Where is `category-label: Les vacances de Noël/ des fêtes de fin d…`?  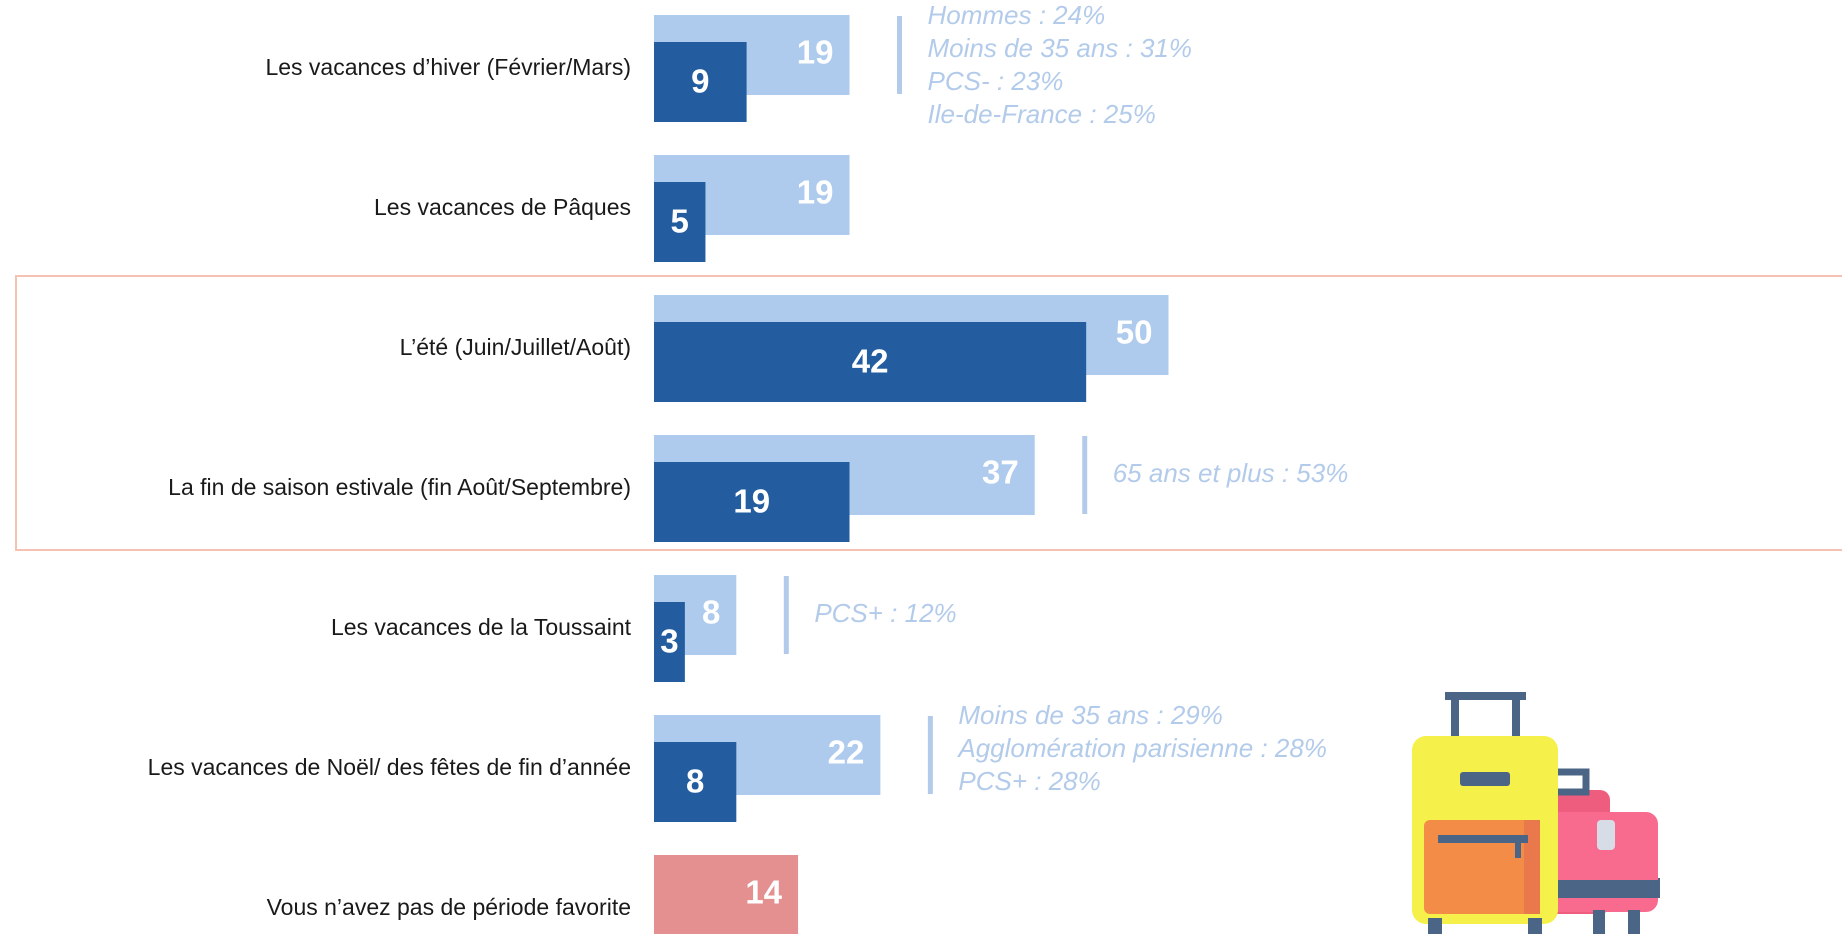
category-label: Les vacances de Noël/ des fêtes de fin d… is located at coordinates (389, 767).